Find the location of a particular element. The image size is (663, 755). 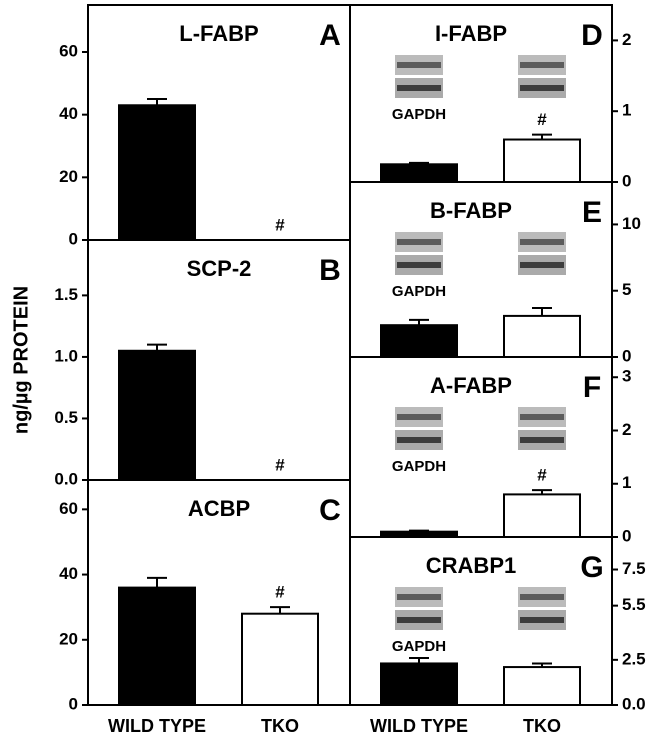

y-tick-label: 7.5 is located at coordinates (634, 568).